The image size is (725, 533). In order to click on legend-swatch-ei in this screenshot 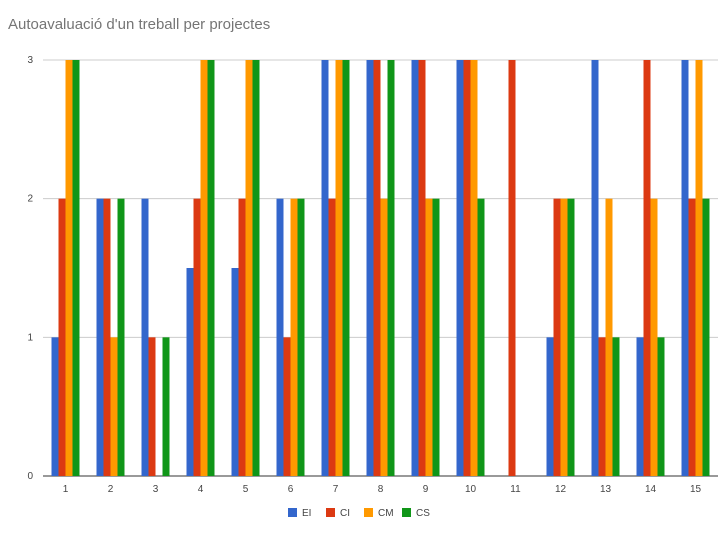, I will do `click(292, 512)`.